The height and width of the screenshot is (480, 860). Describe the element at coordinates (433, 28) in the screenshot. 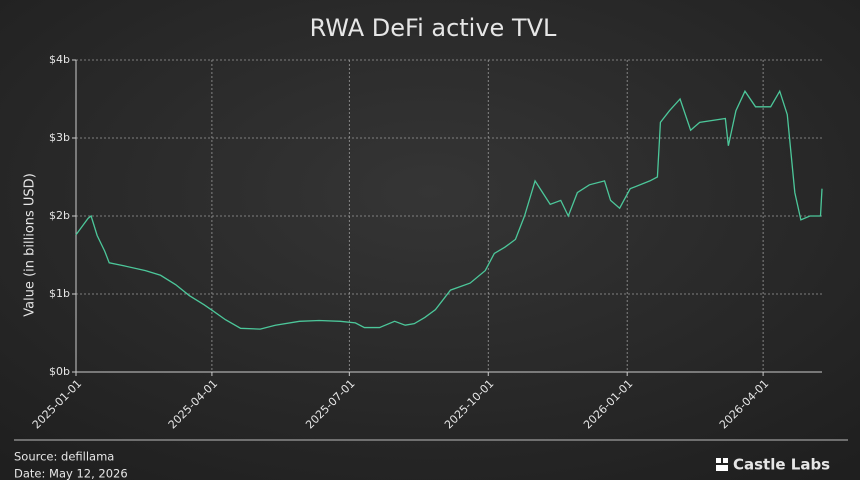

I see `chart-title: RWA DeFi active TVL` at that location.